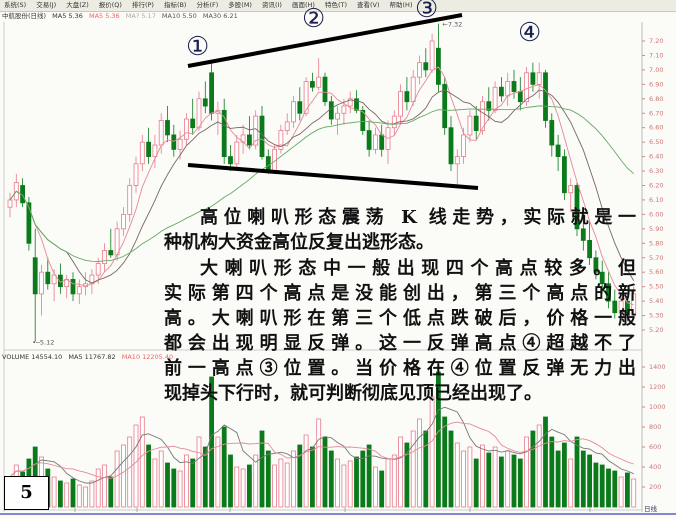 The image size is (676, 519). Describe the element at coordinates (418, 268) in the screenshot. I see `text-line-3: 大喇叭形态中一般出现四个高点较多。但` at that location.